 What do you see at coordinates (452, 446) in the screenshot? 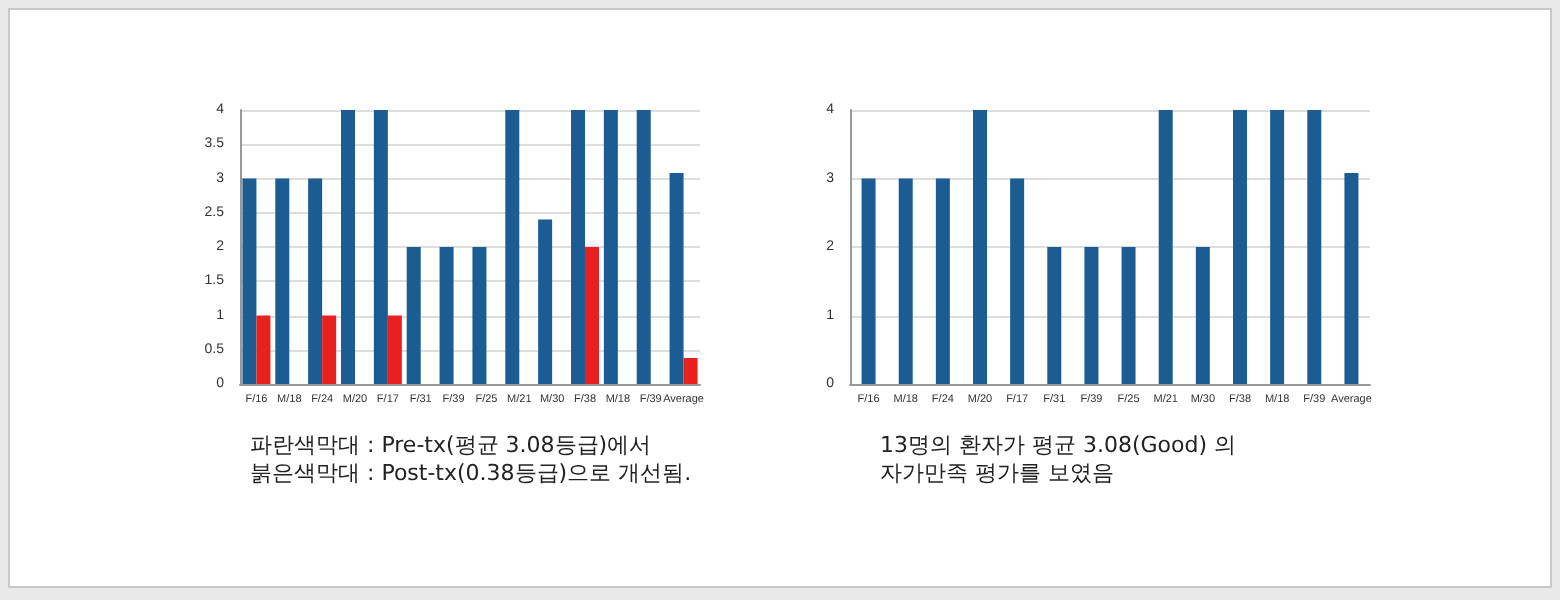
I see `text: 파란색막대 : Pre-tx(평균 3.08등급)에서` at bounding box center [452, 446].